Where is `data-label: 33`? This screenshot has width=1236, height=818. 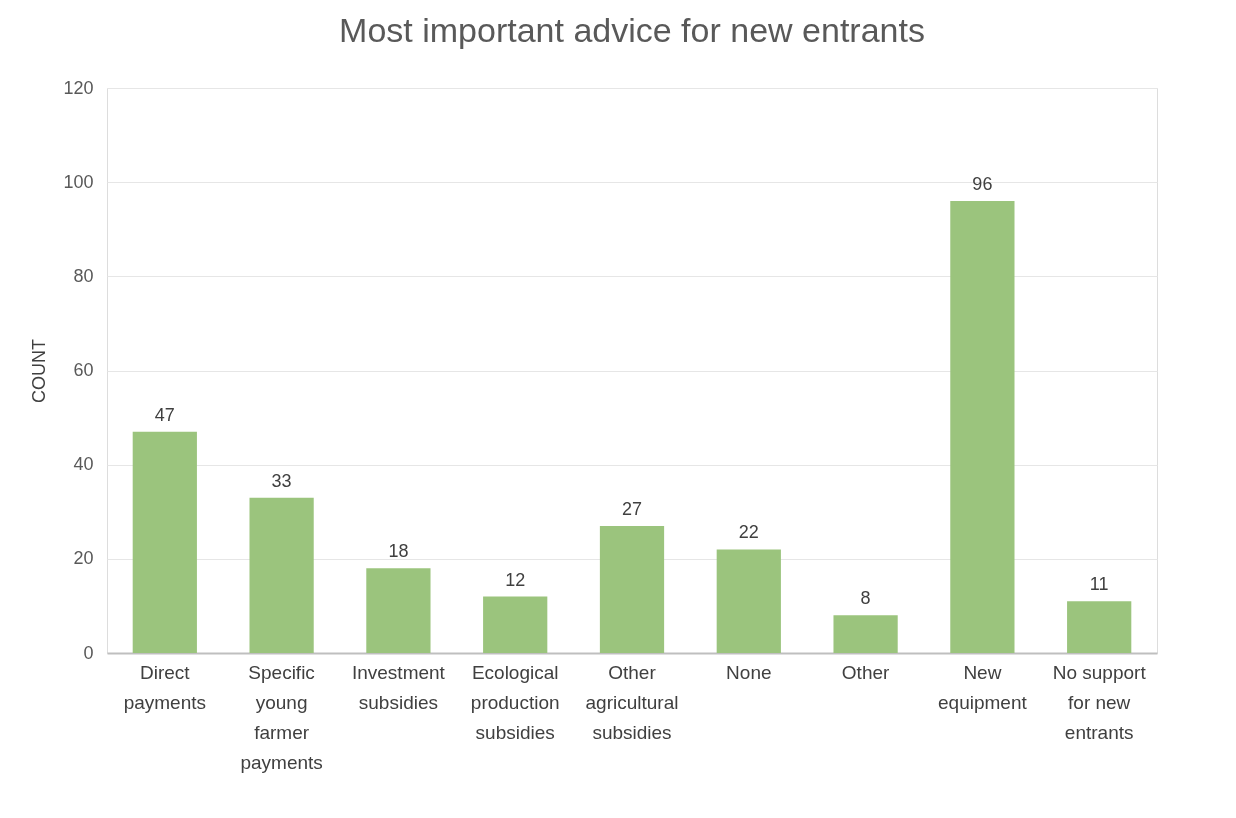
data-label: 33 is located at coordinates (281, 480).